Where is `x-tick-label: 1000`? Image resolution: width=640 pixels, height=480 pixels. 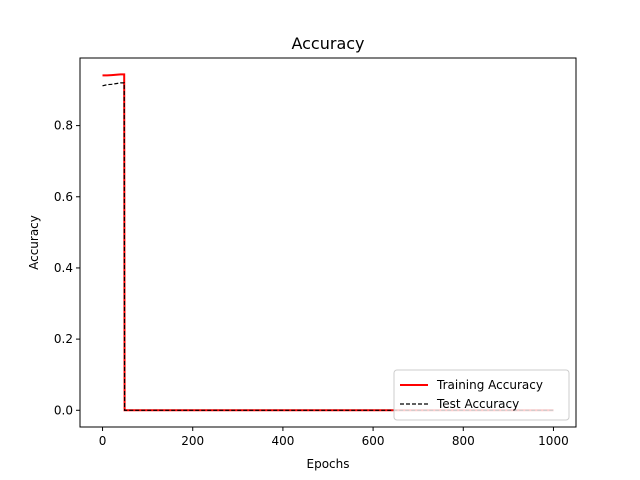 x-tick-label: 1000 is located at coordinates (553, 441).